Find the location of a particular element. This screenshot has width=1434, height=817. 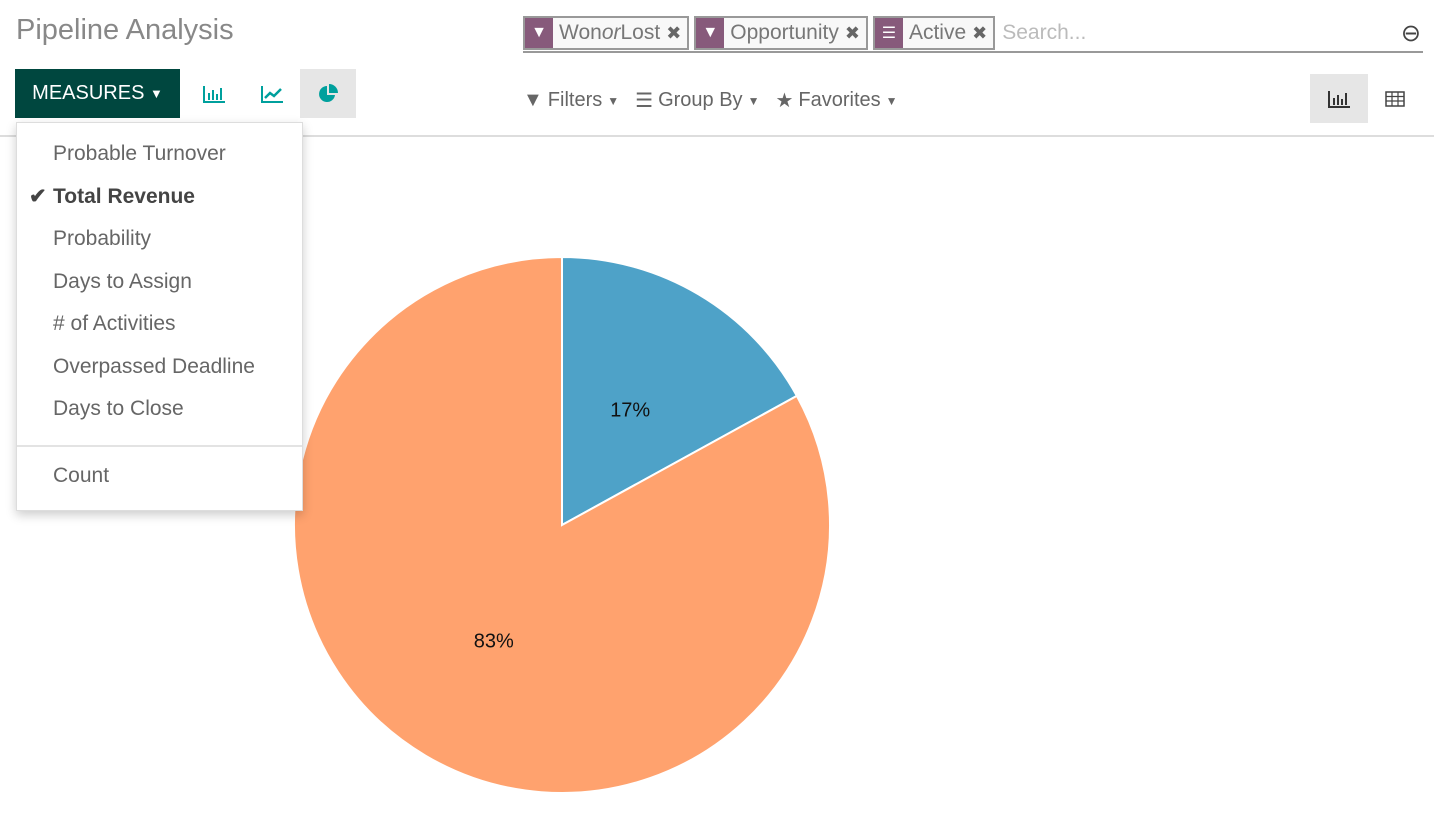

group-by-dropdown: ☰ Group By ▼ is located at coordinates (697, 100).